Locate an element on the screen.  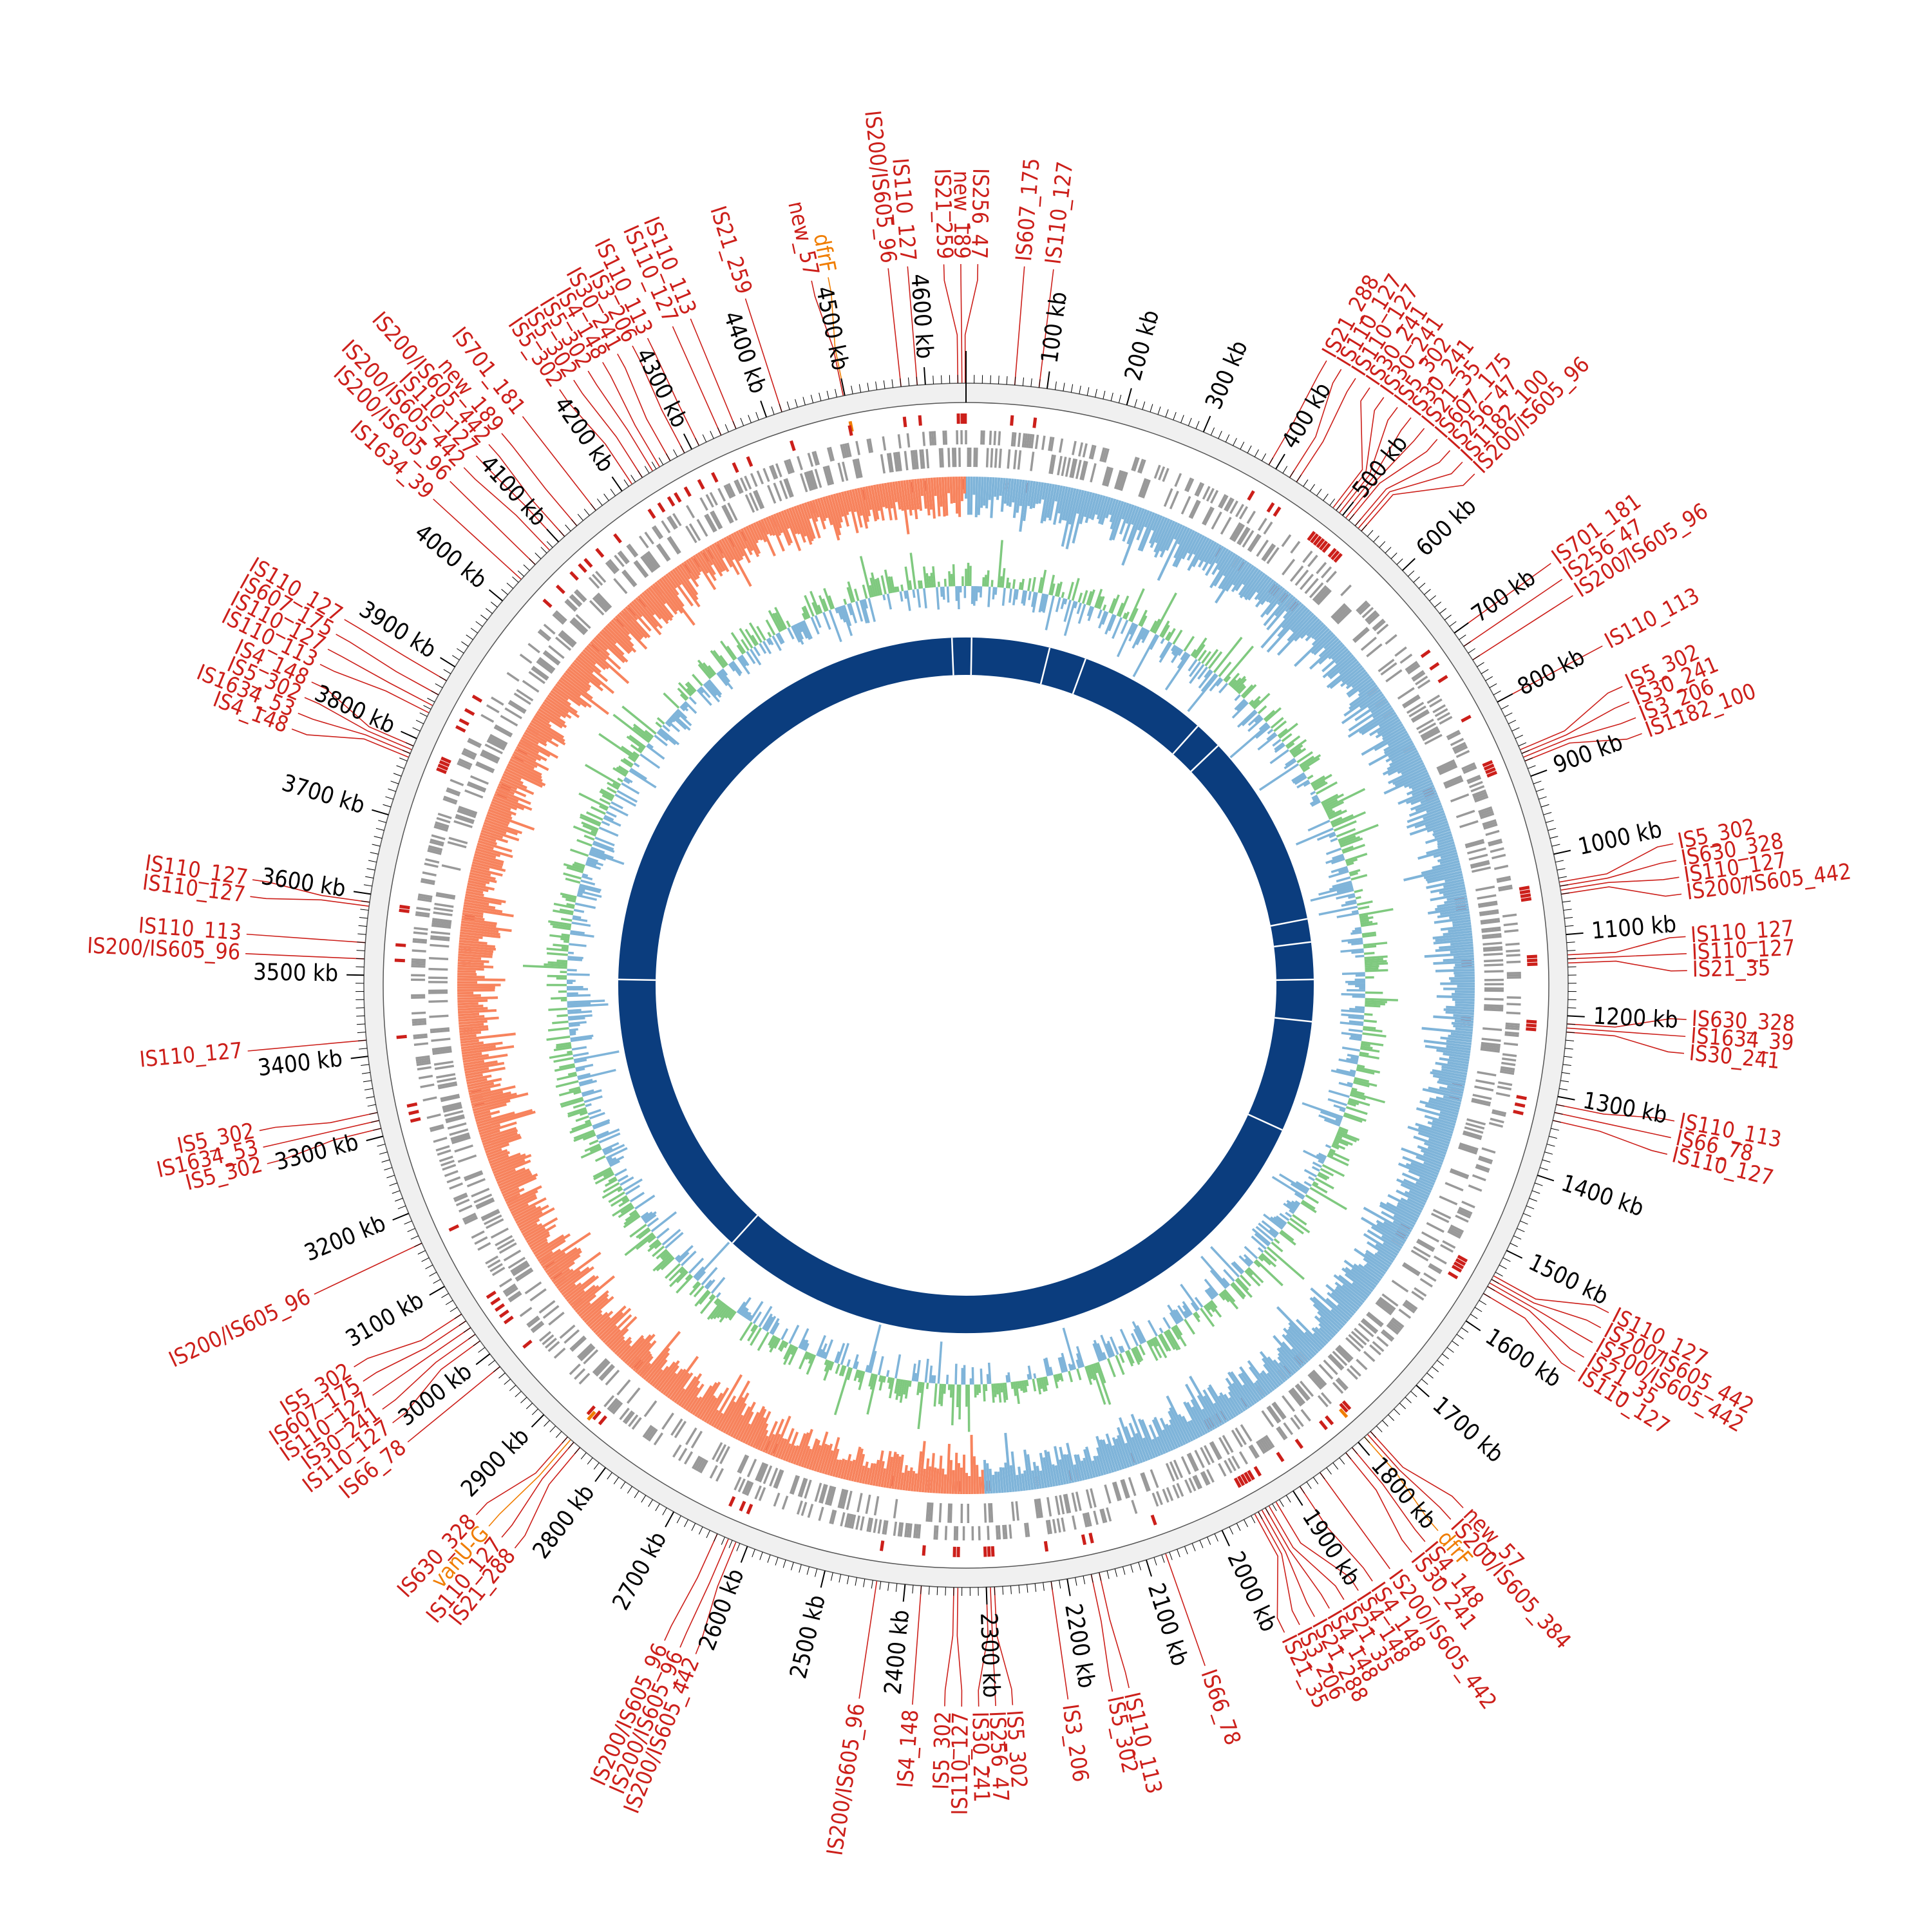
is-element-label: IS256_47 is located at coordinates (979, 214).